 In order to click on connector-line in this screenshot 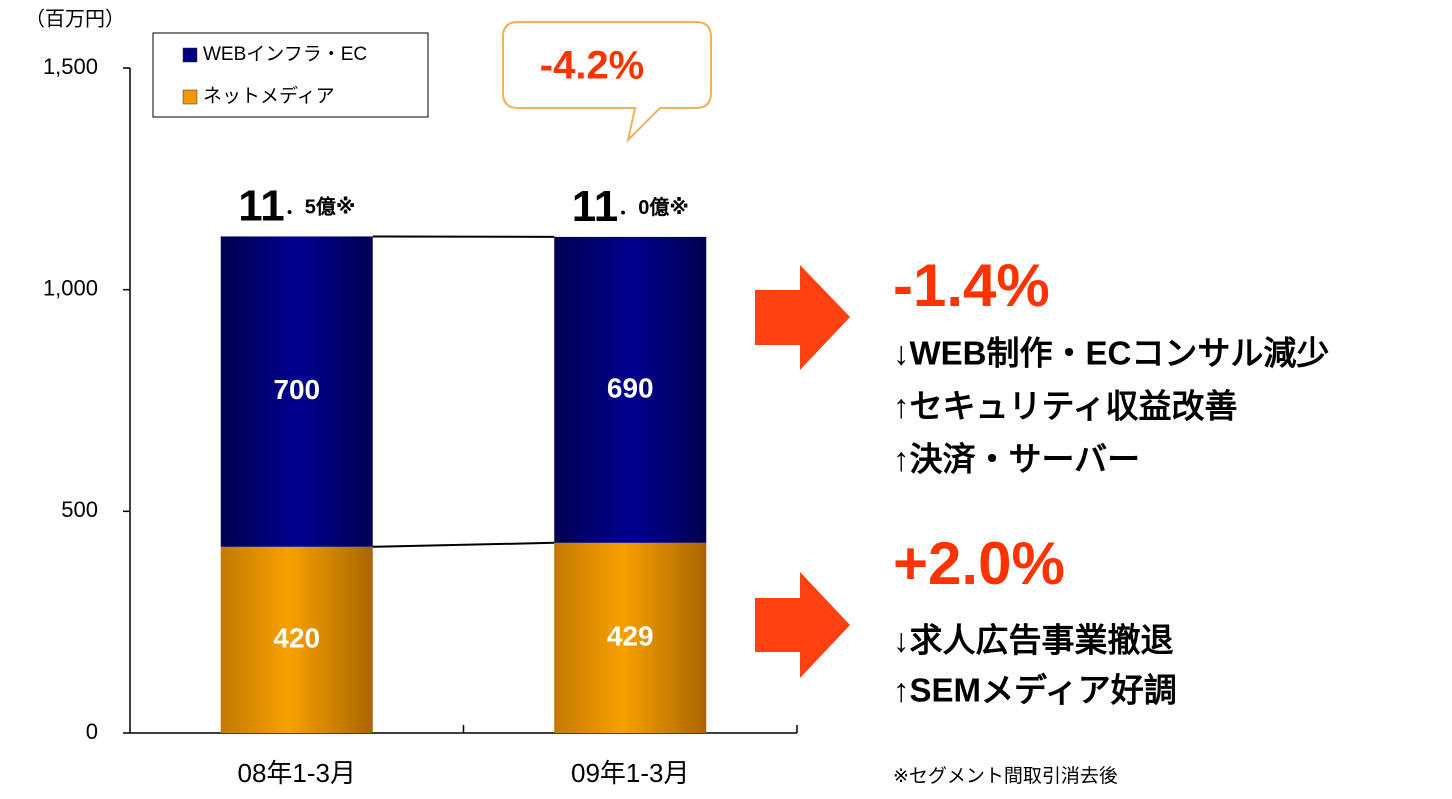, I will do `click(463, 544)`.